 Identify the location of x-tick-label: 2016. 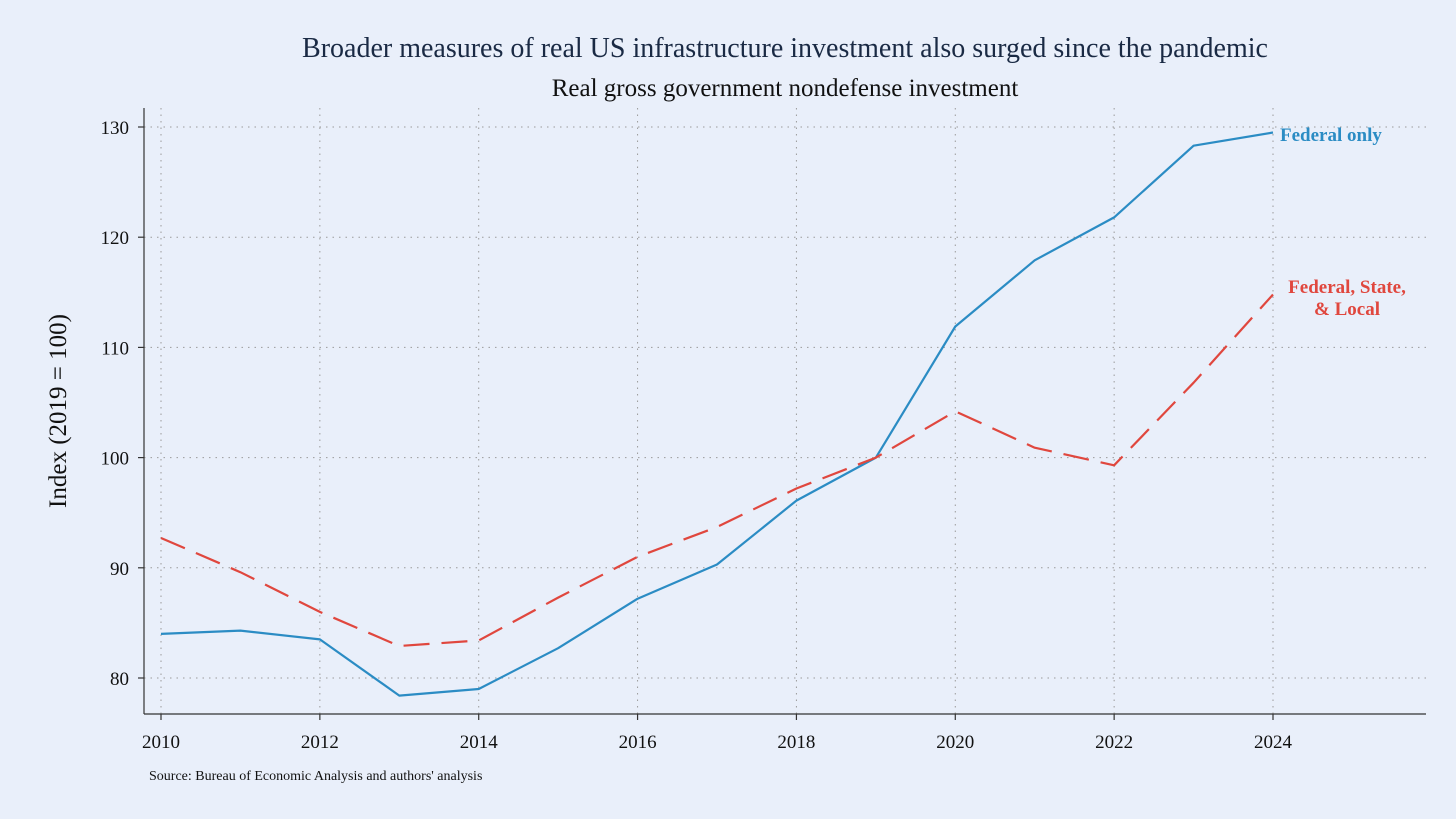
(638, 742).